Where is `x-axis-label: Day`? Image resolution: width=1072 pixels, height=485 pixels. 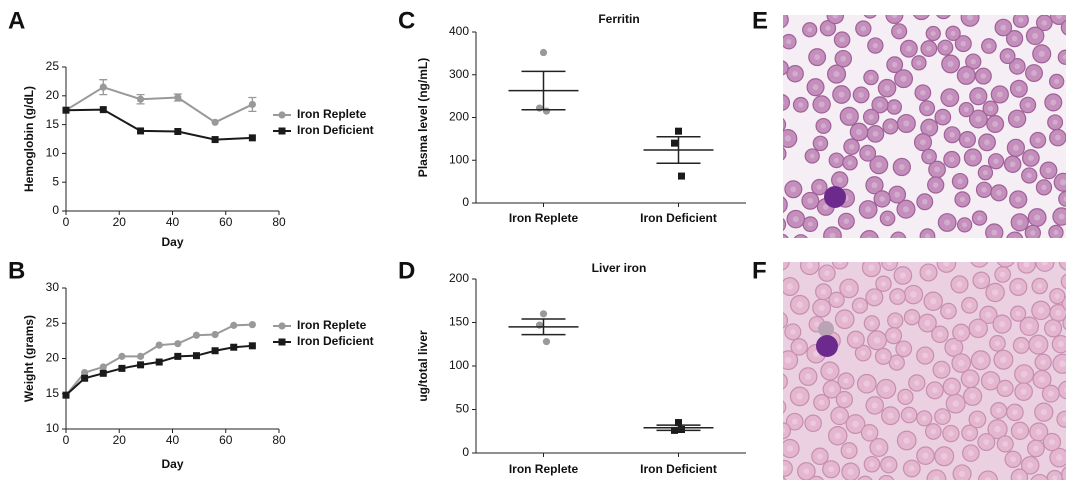 x-axis-label: Day is located at coordinates (172, 464).